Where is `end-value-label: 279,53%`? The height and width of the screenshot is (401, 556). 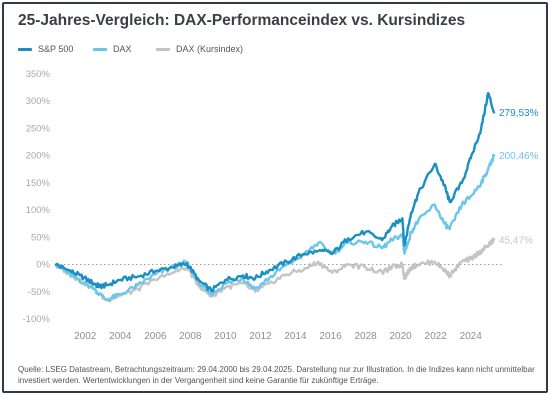 end-value-label: 279,53% is located at coordinates (519, 113).